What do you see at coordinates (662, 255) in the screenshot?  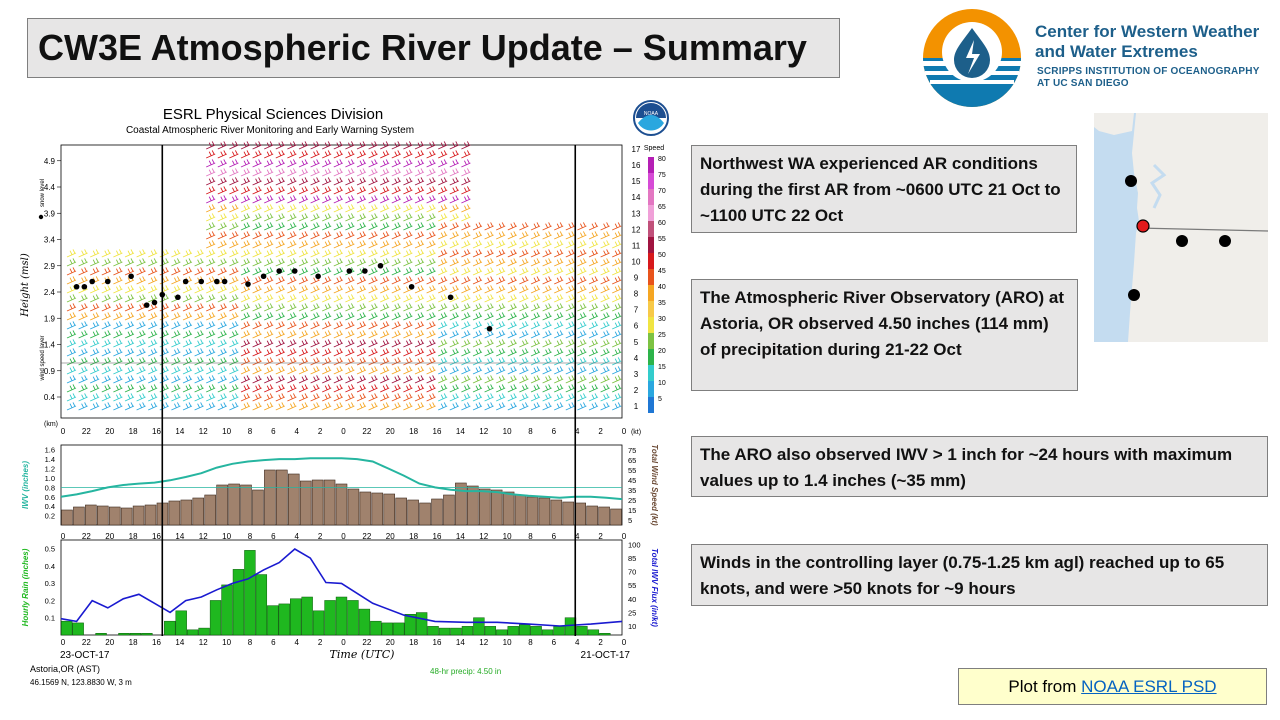 I see `colorbar-label: 50` at bounding box center [662, 255].